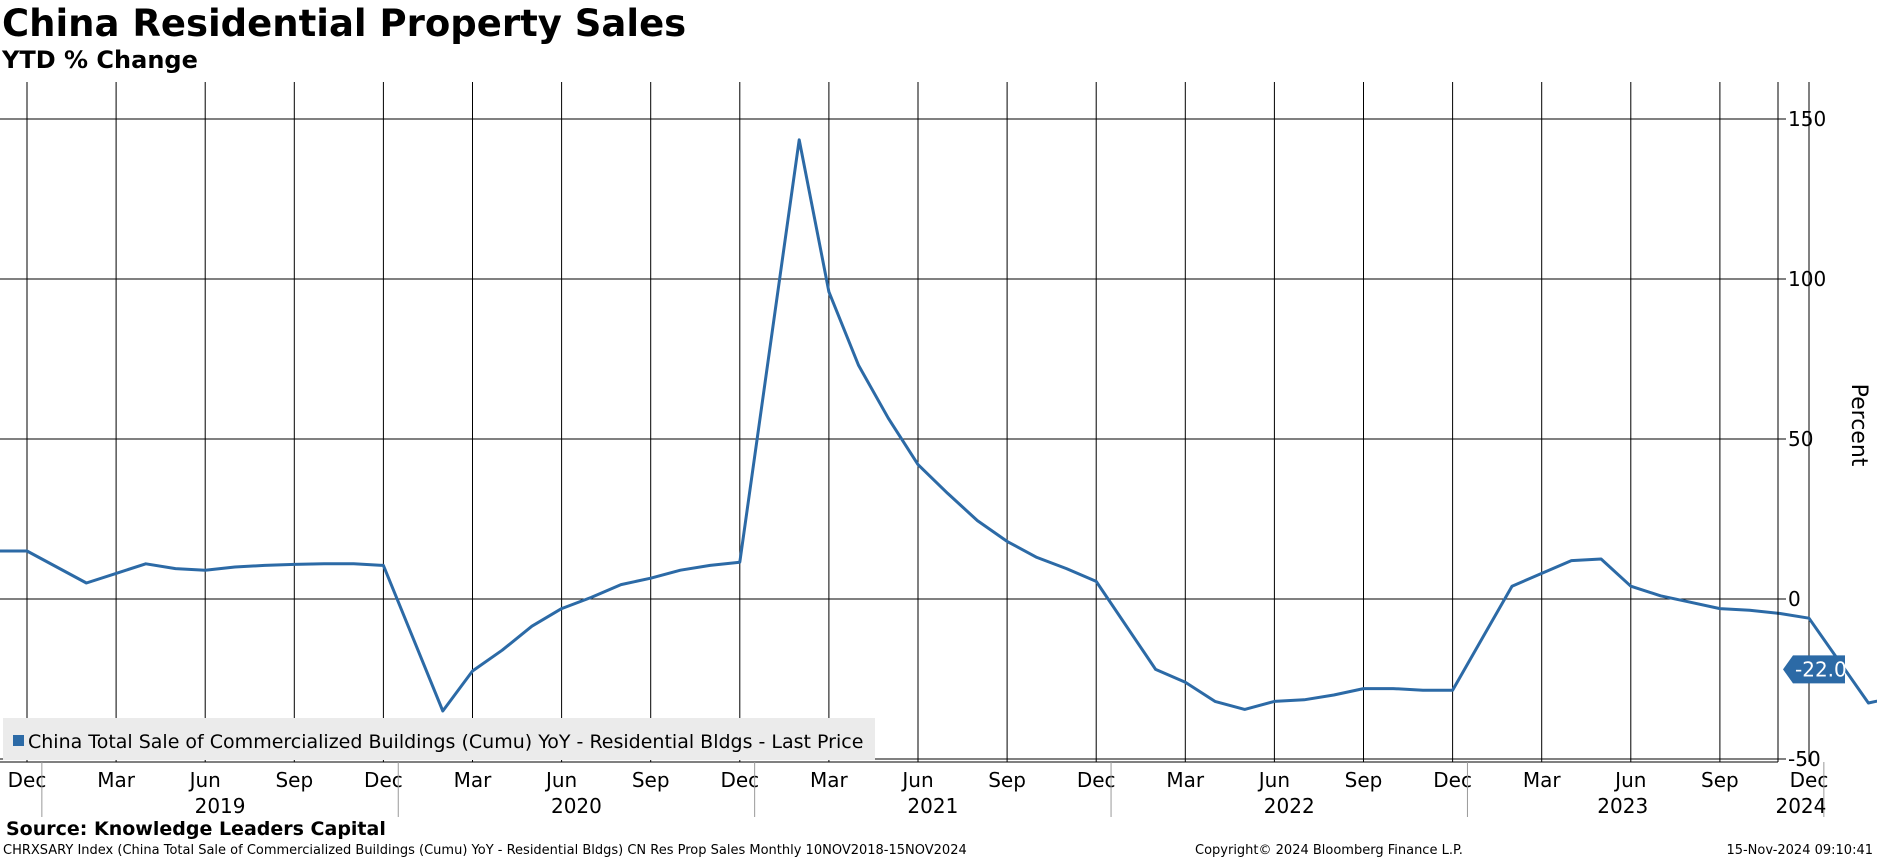 This screenshot has width=1877, height=859. I want to click on year-label: 2023, so click(1622, 806).